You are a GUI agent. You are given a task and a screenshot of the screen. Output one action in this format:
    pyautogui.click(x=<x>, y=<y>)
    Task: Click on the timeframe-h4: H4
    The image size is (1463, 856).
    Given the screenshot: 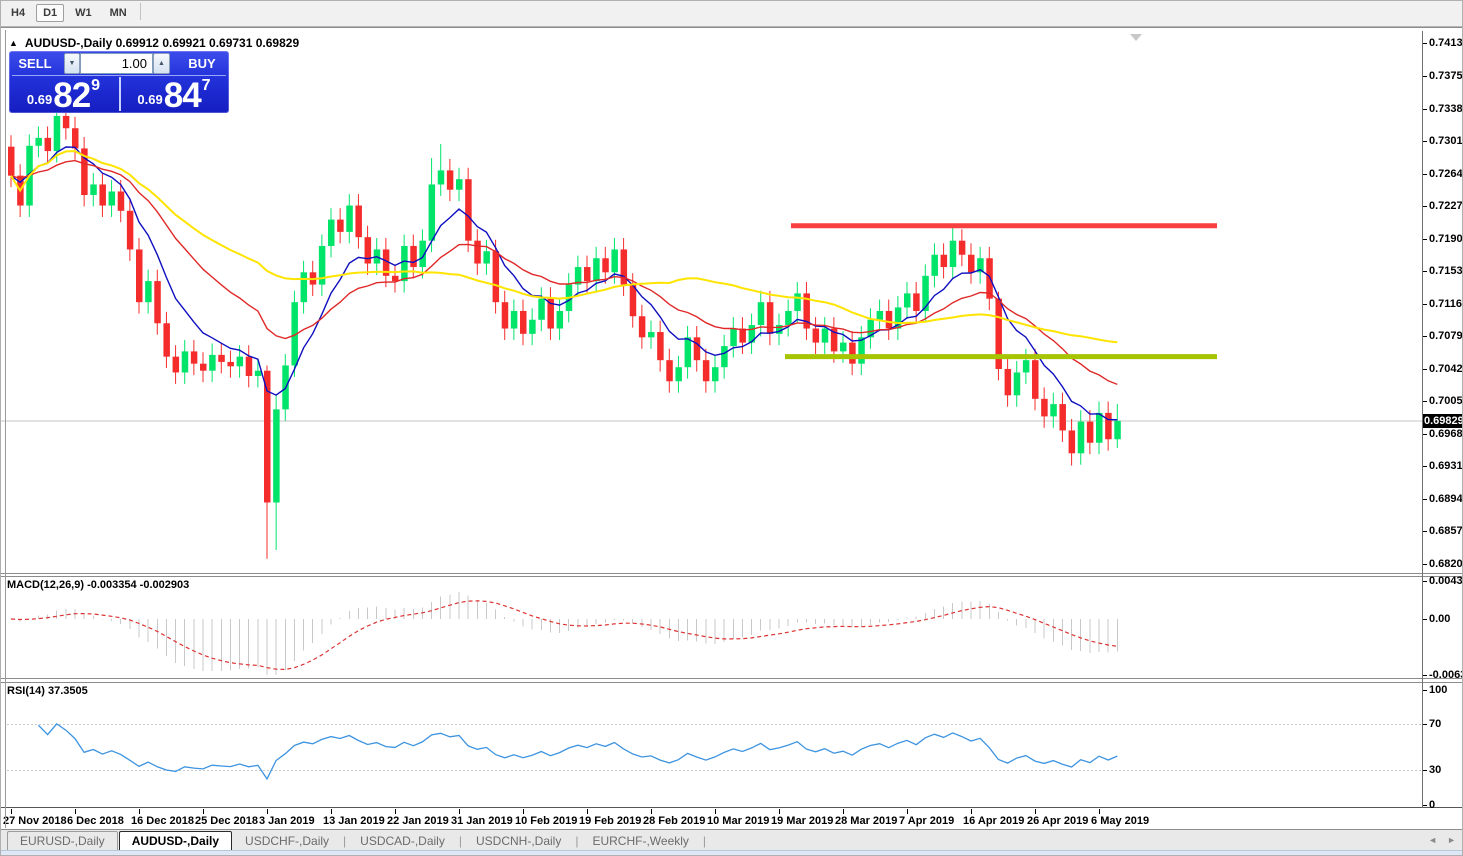 What is the action you would take?
    pyautogui.click(x=18, y=13)
    